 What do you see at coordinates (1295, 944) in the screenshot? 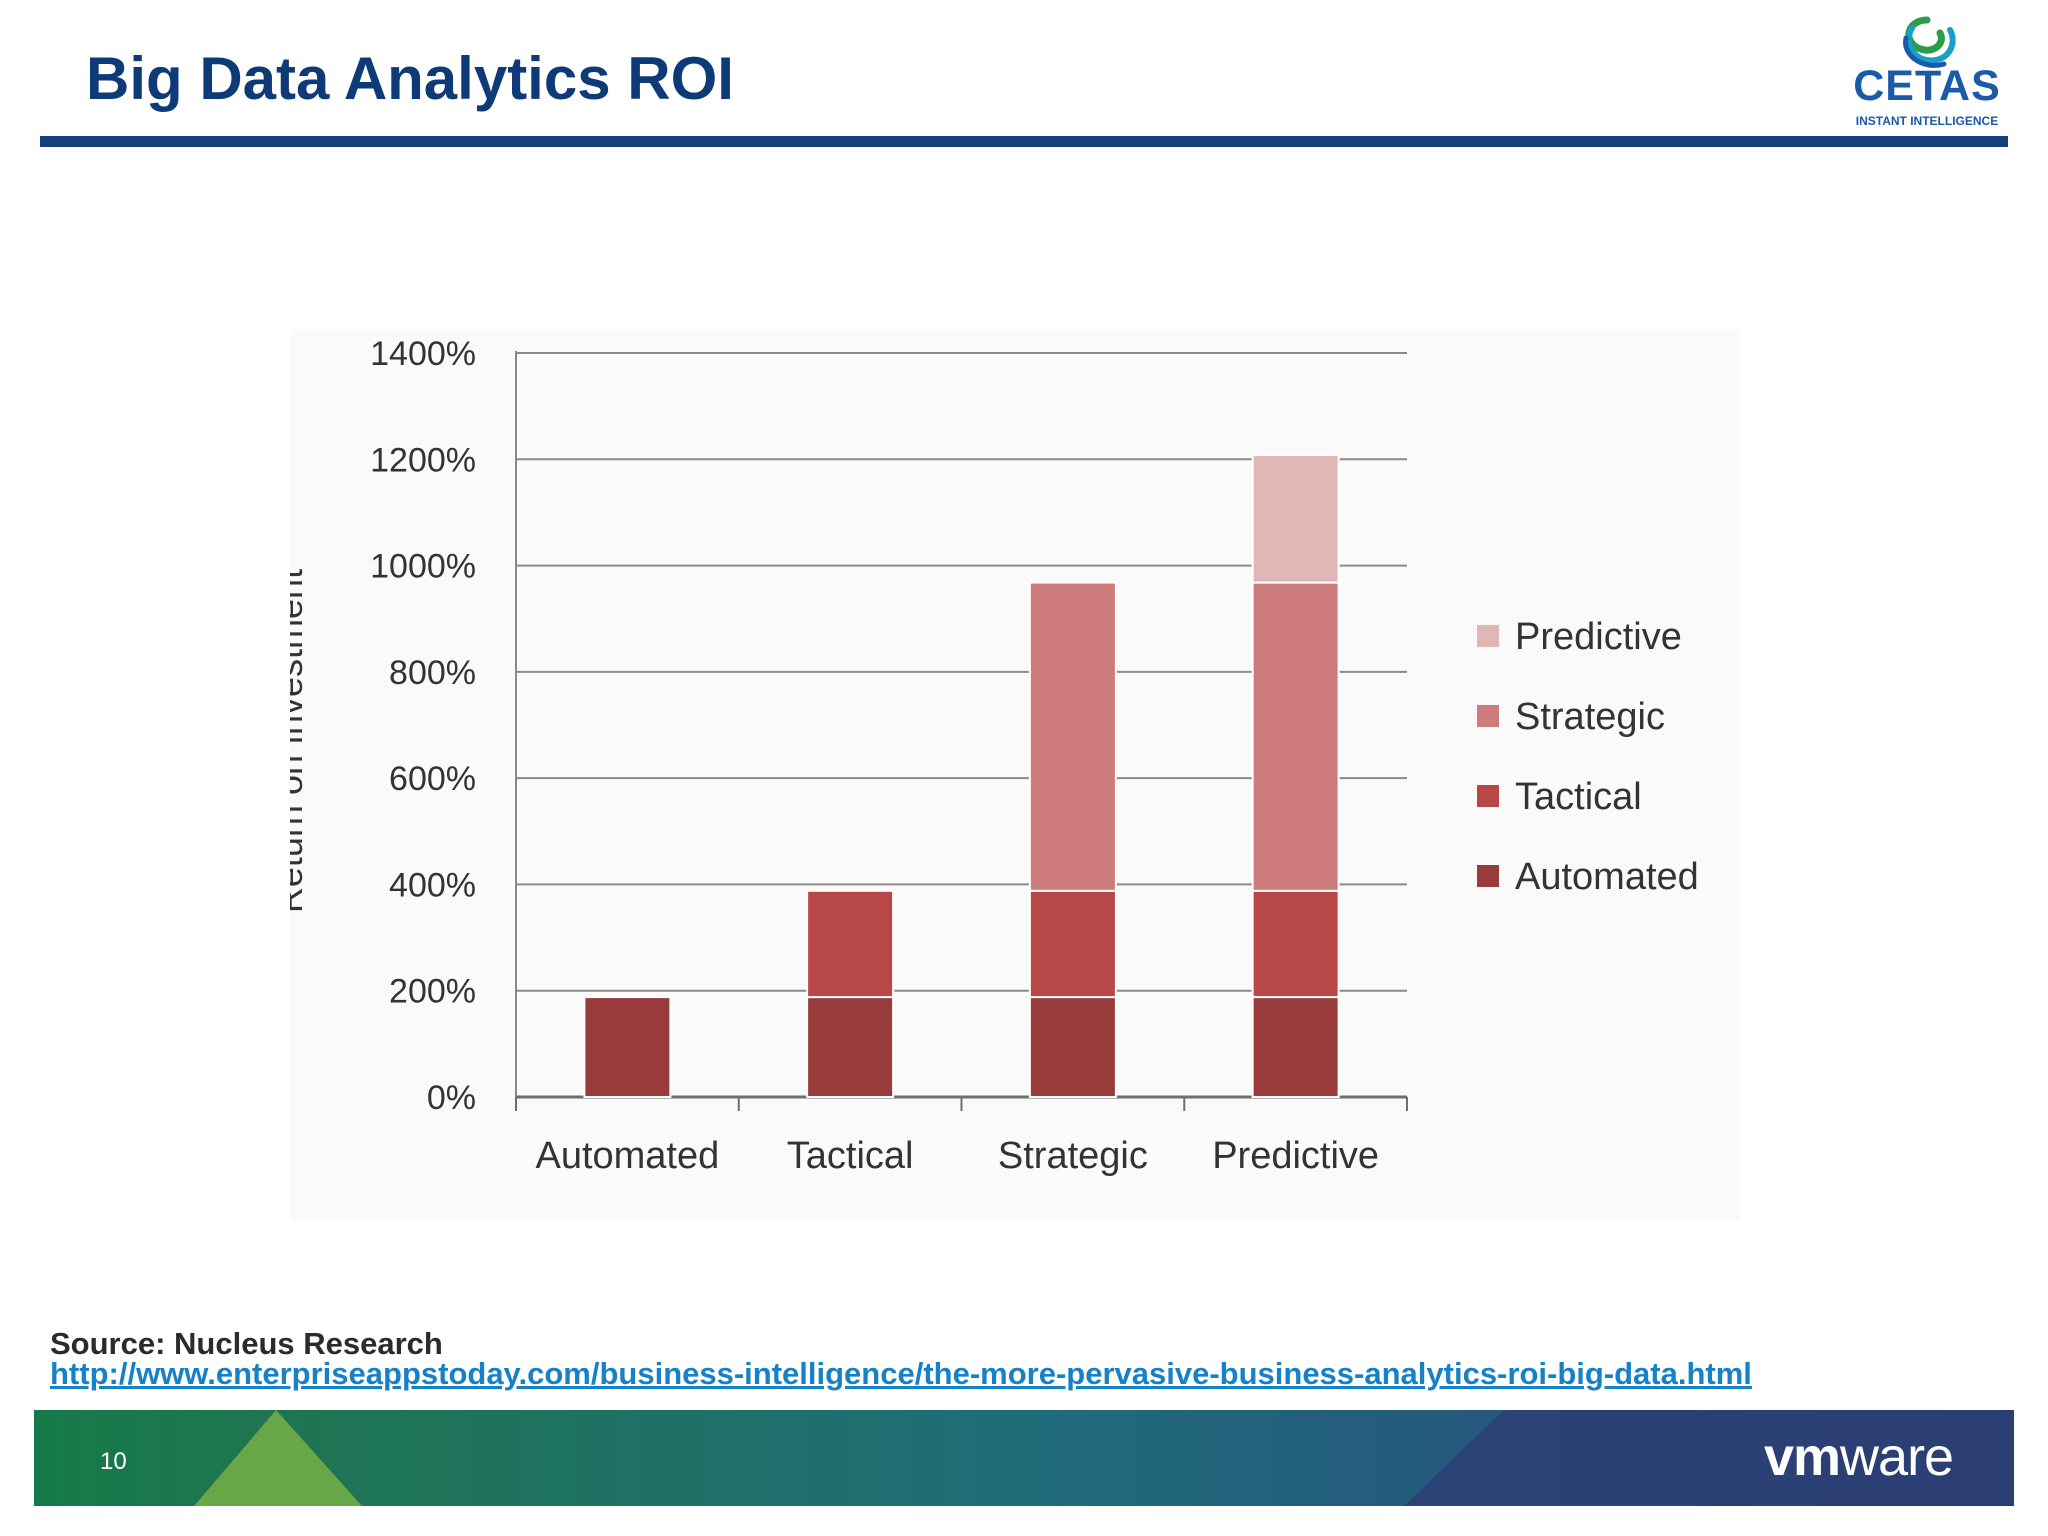
I see `bar-segment-tactical-predictive` at bounding box center [1295, 944].